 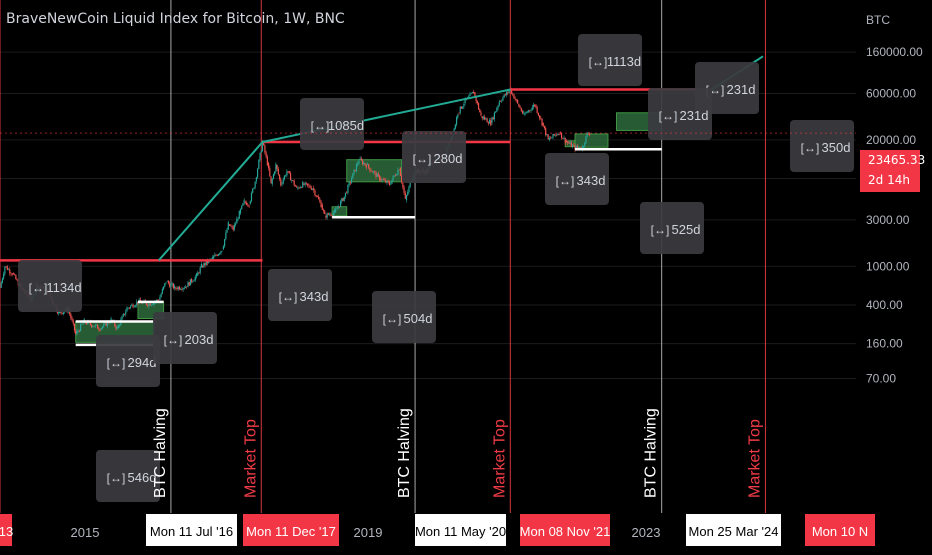 What do you see at coordinates (610, 60) in the screenshot?
I see `duration-label: [↔] 1113d` at bounding box center [610, 60].